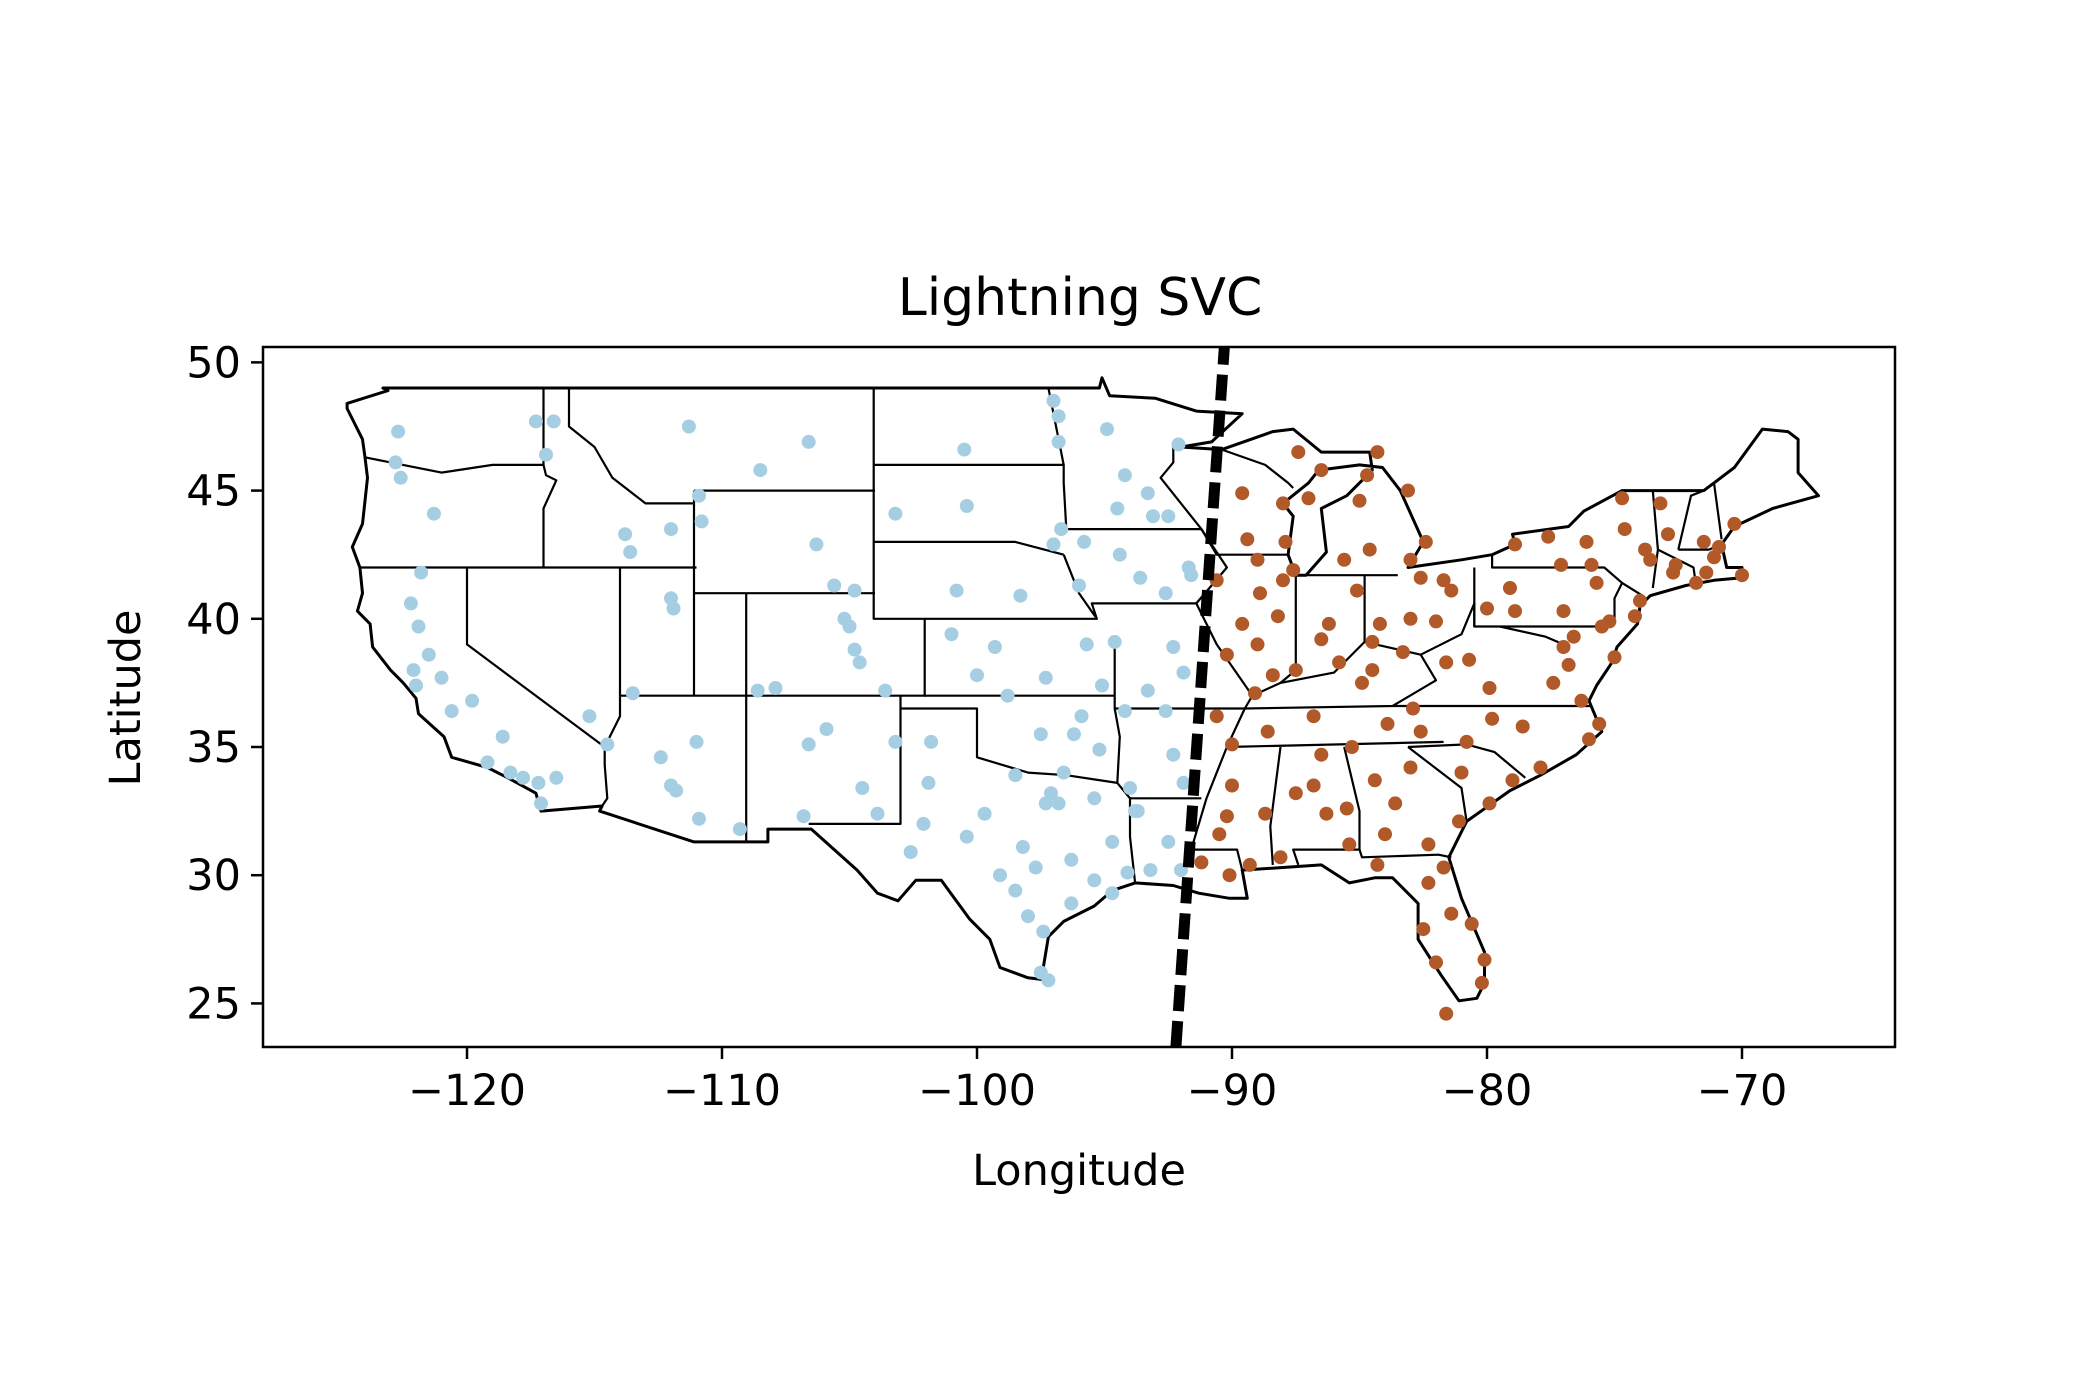  I want to click on chart-title: Lightning SVC, so click(1080, 298).